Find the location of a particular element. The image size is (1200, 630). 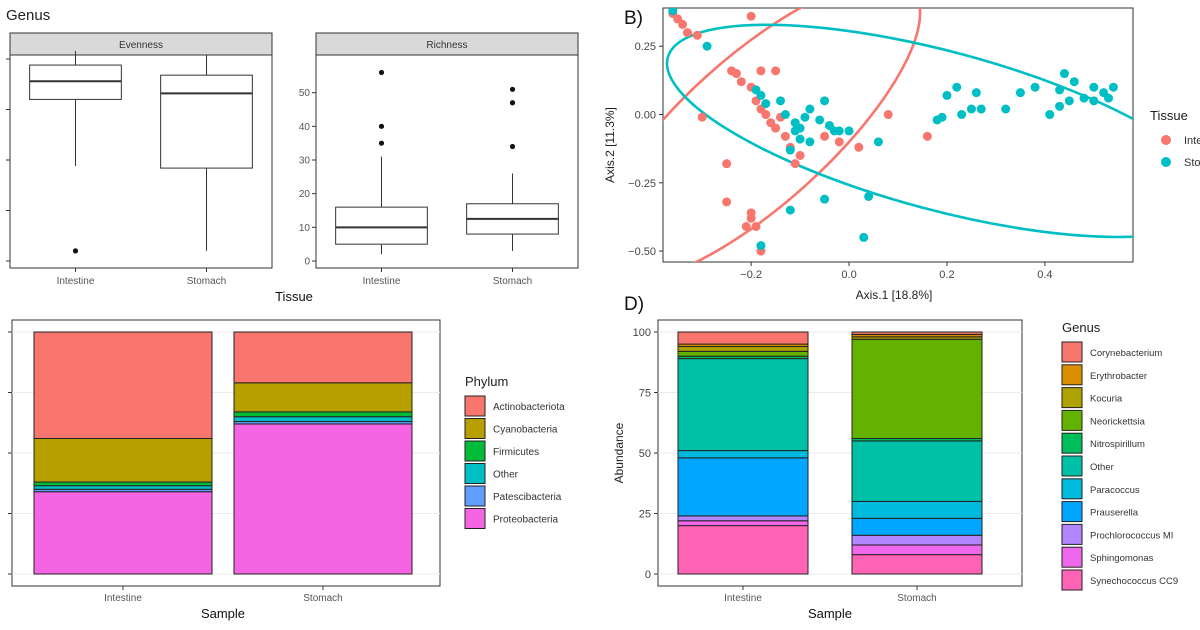

x-axis-title-phylum: Sample is located at coordinates (223, 613).